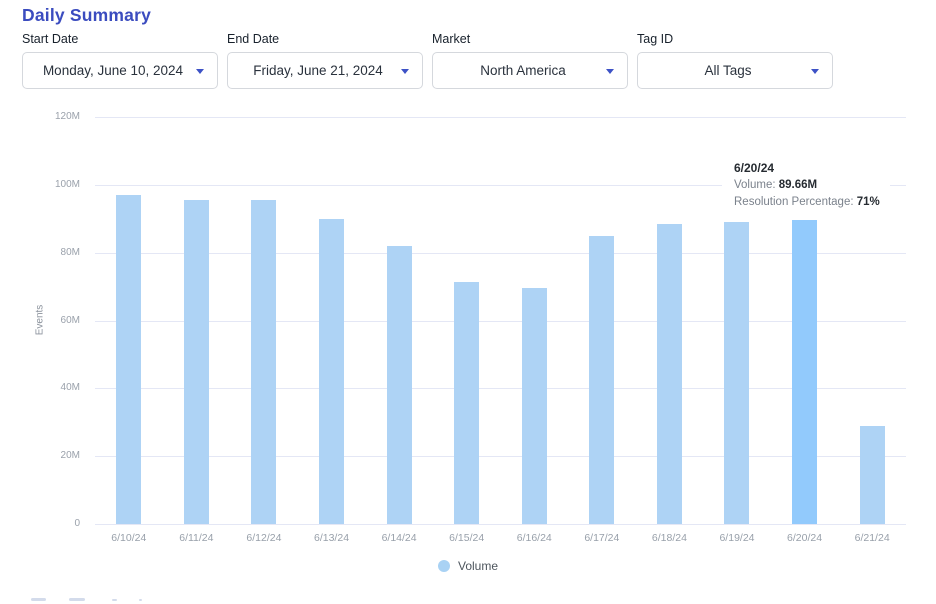 Image resolution: width=936 pixels, height=604 pixels. Describe the element at coordinates (443, 566) in the screenshot. I see `volume-legend-dot-icon` at that location.